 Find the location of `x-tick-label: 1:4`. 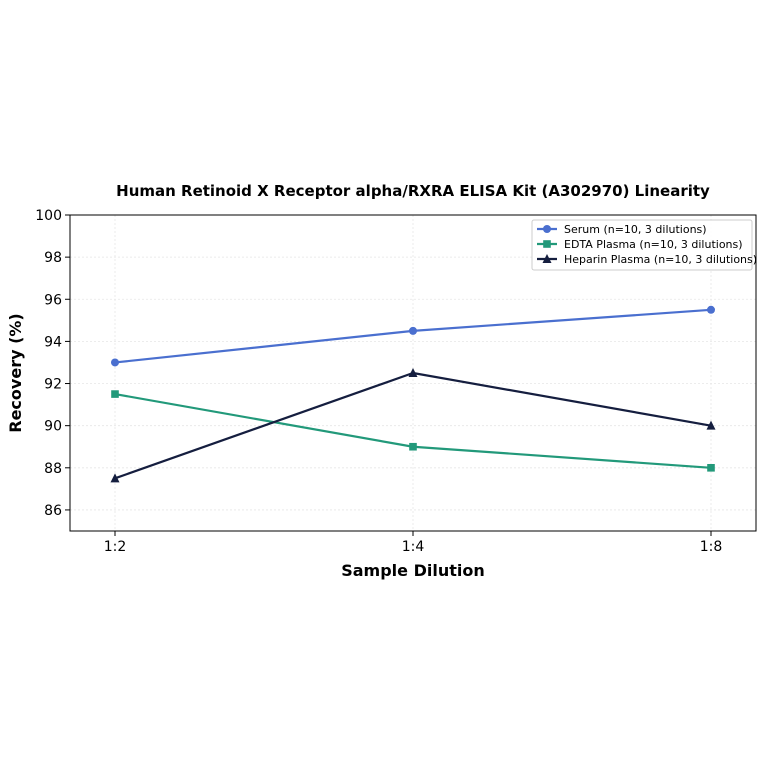

x-tick-label: 1:4 is located at coordinates (413, 547).